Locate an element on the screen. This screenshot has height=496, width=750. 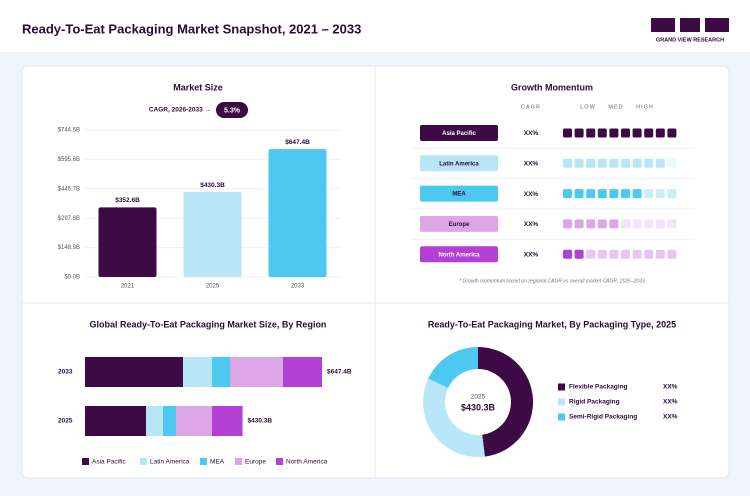
share-label: XX% is located at coordinates (670, 402).